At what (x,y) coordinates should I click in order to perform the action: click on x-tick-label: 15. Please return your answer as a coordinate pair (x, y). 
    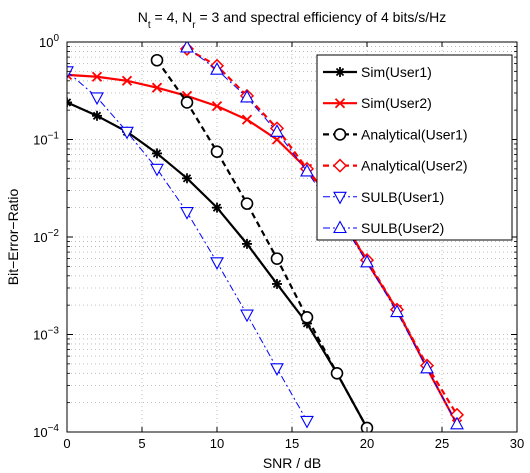
    Looking at the image, I should click on (292, 443).